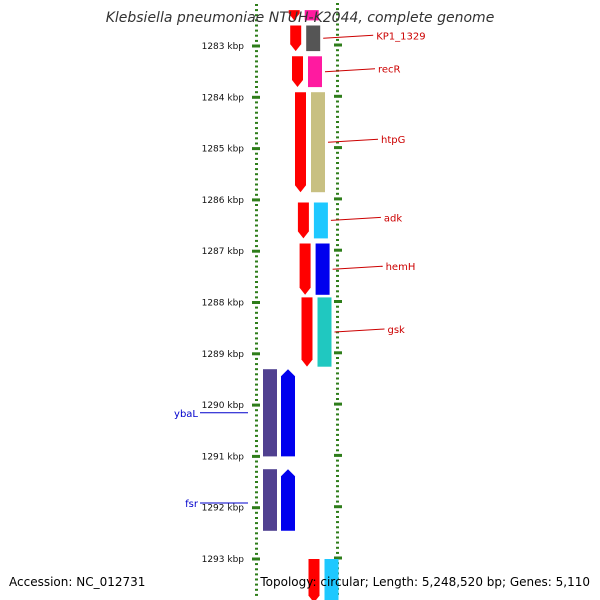 The height and width of the screenshot is (600, 600). What do you see at coordinates (310, 142) in the screenshot?
I see `gene-htpG` at bounding box center [310, 142].